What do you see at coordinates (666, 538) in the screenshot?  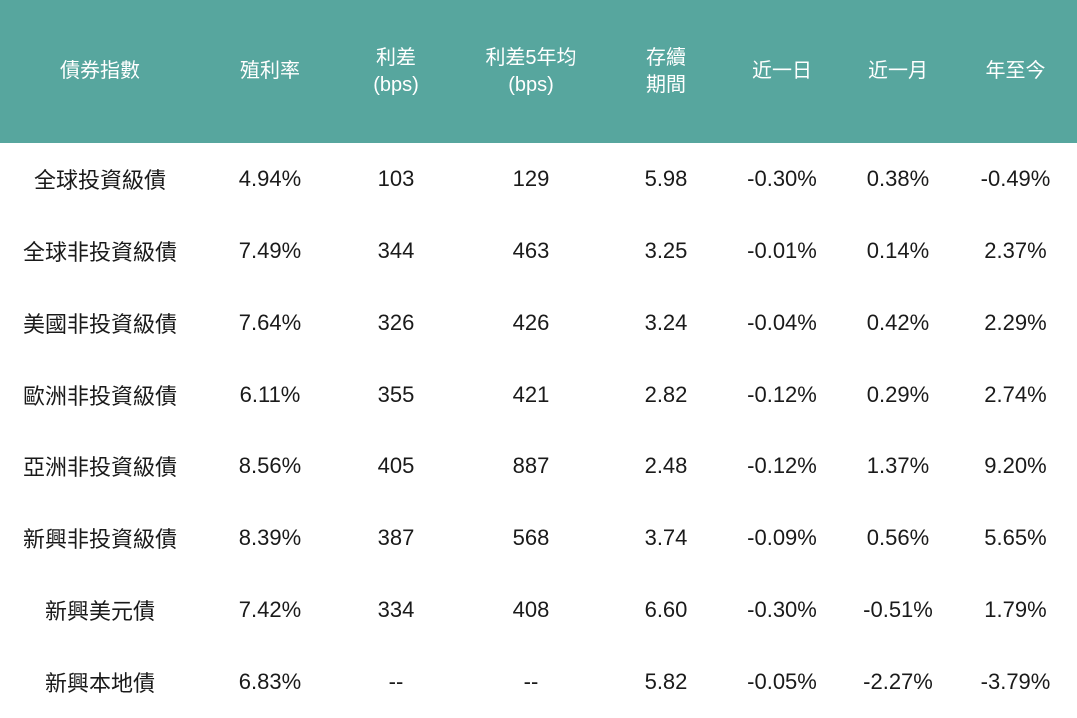 I see `cell-duration: 3.74` at bounding box center [666, 538].